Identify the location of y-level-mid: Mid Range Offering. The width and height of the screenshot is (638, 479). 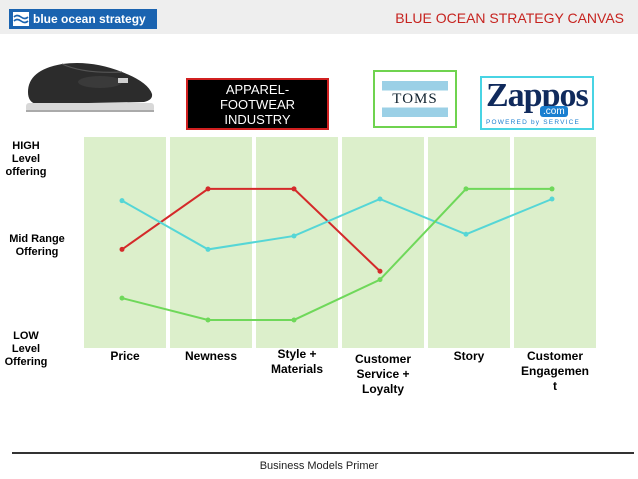
(37, 245).